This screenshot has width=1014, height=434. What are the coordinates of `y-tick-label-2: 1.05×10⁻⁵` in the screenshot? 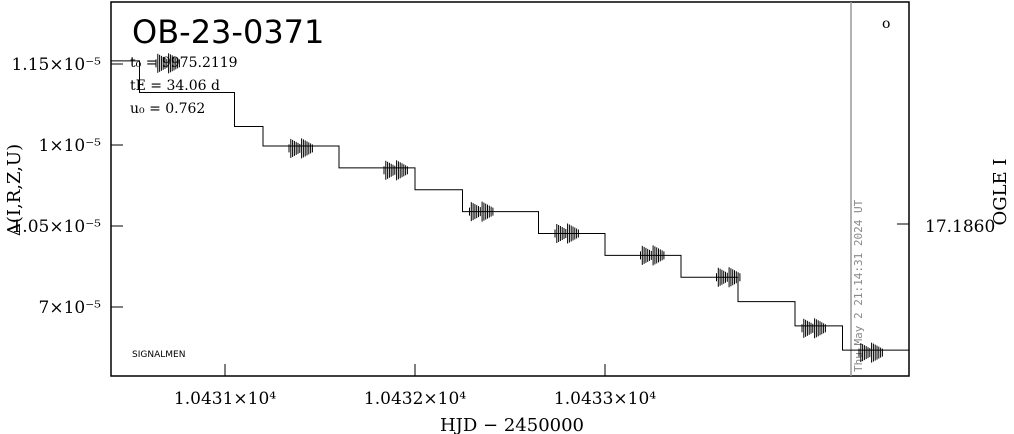 It's located at (56, 227).